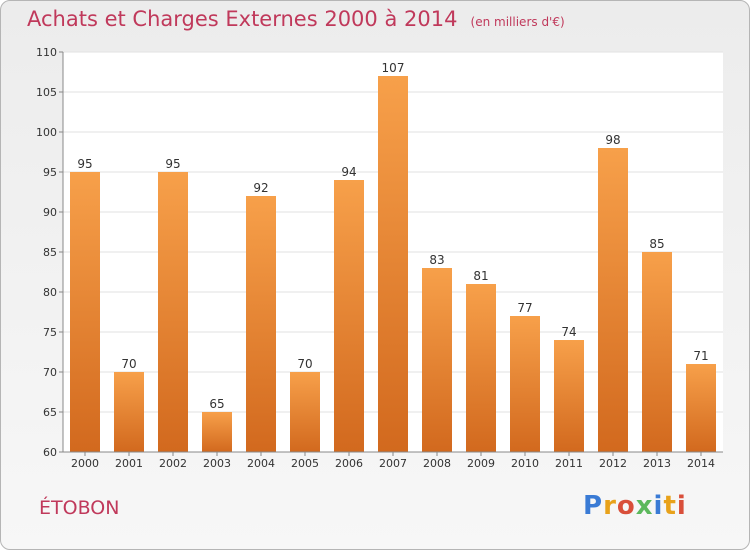  I want to click on chart-title: Achats et Charges Externes 2000 à 2014, so click(242, 19).